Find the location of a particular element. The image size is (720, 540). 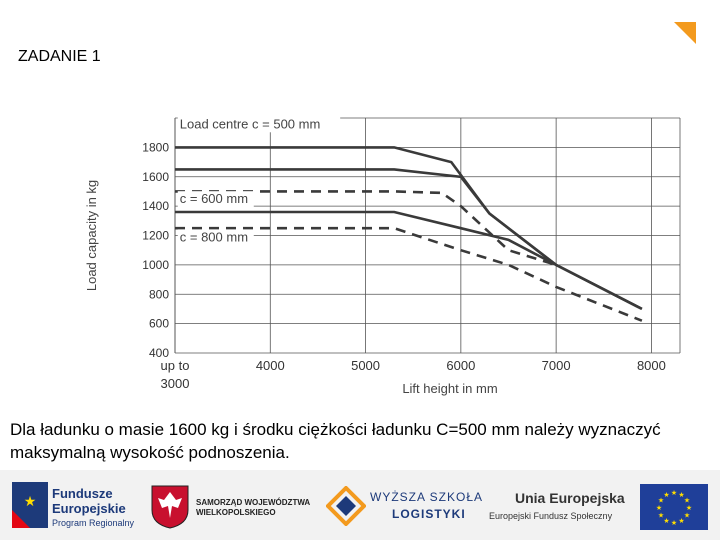

annotation-label-3: c = 800 mm is located at coordinates (214, 236).